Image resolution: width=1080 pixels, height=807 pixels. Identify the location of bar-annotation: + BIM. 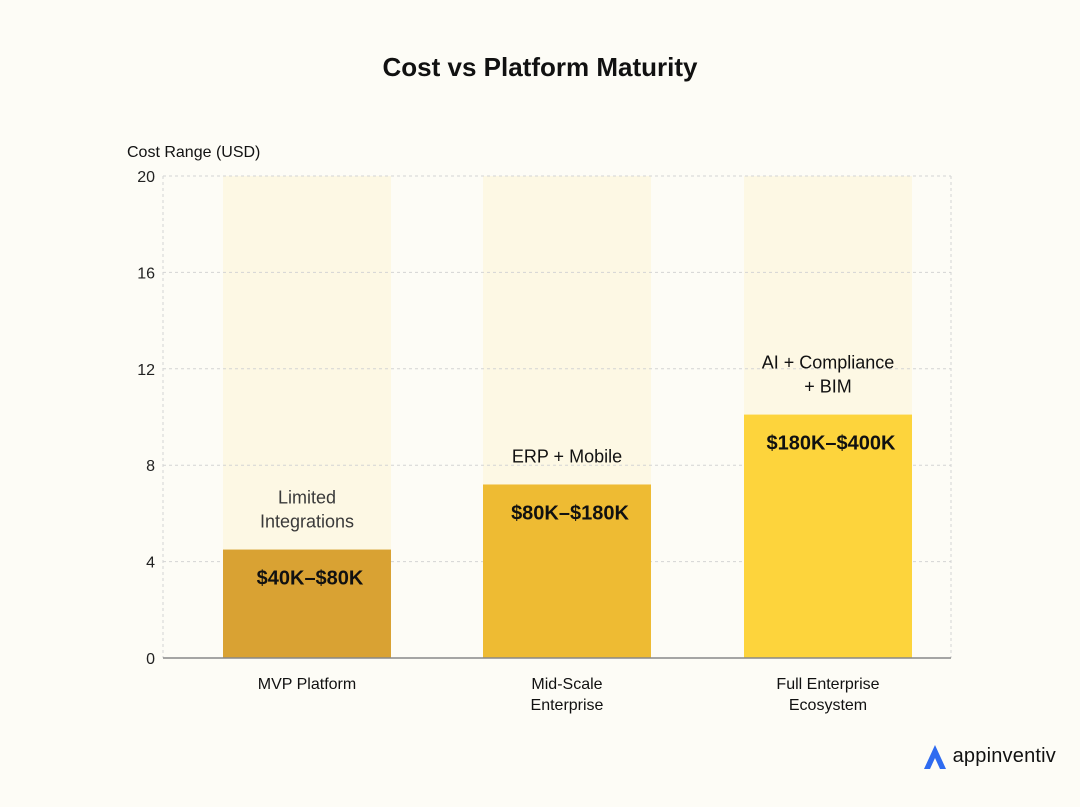
(828, 387).